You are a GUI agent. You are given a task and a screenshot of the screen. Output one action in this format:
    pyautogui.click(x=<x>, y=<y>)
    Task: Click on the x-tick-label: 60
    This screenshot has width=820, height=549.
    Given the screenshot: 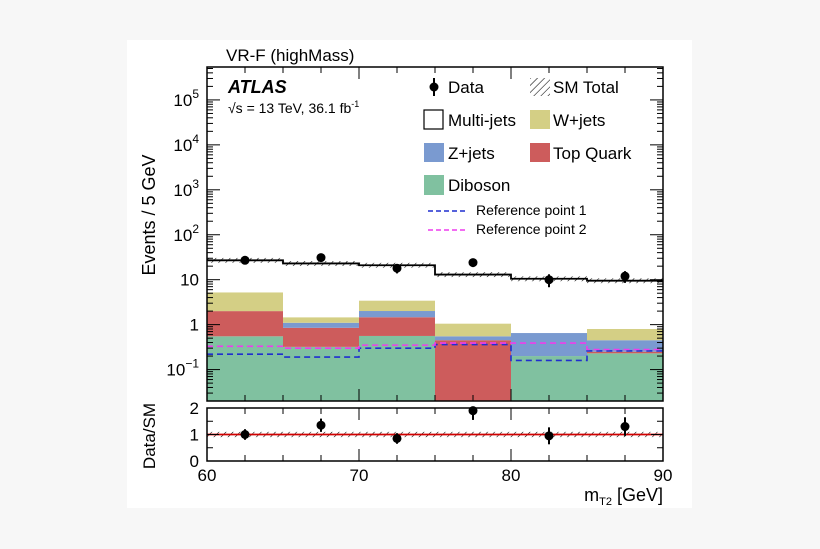 What is the action you would take?
    pyautogui.click(x=207, y=475)
    